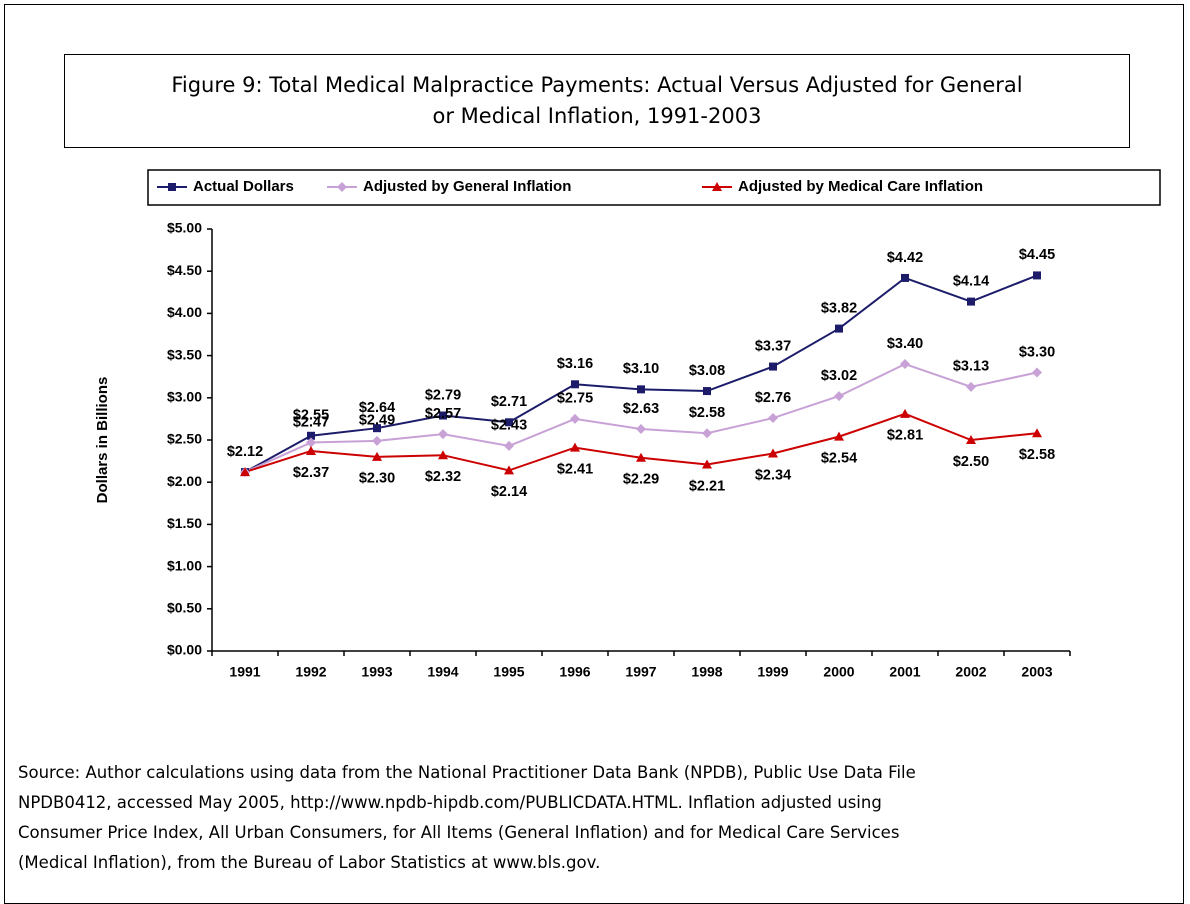 Image resolution: width=1190 pixels, height=904 pixels. What do you see at coordinates (839, 458) in the screenshot?
I see `data-label: $2.54` at bounding box center [839, 458].